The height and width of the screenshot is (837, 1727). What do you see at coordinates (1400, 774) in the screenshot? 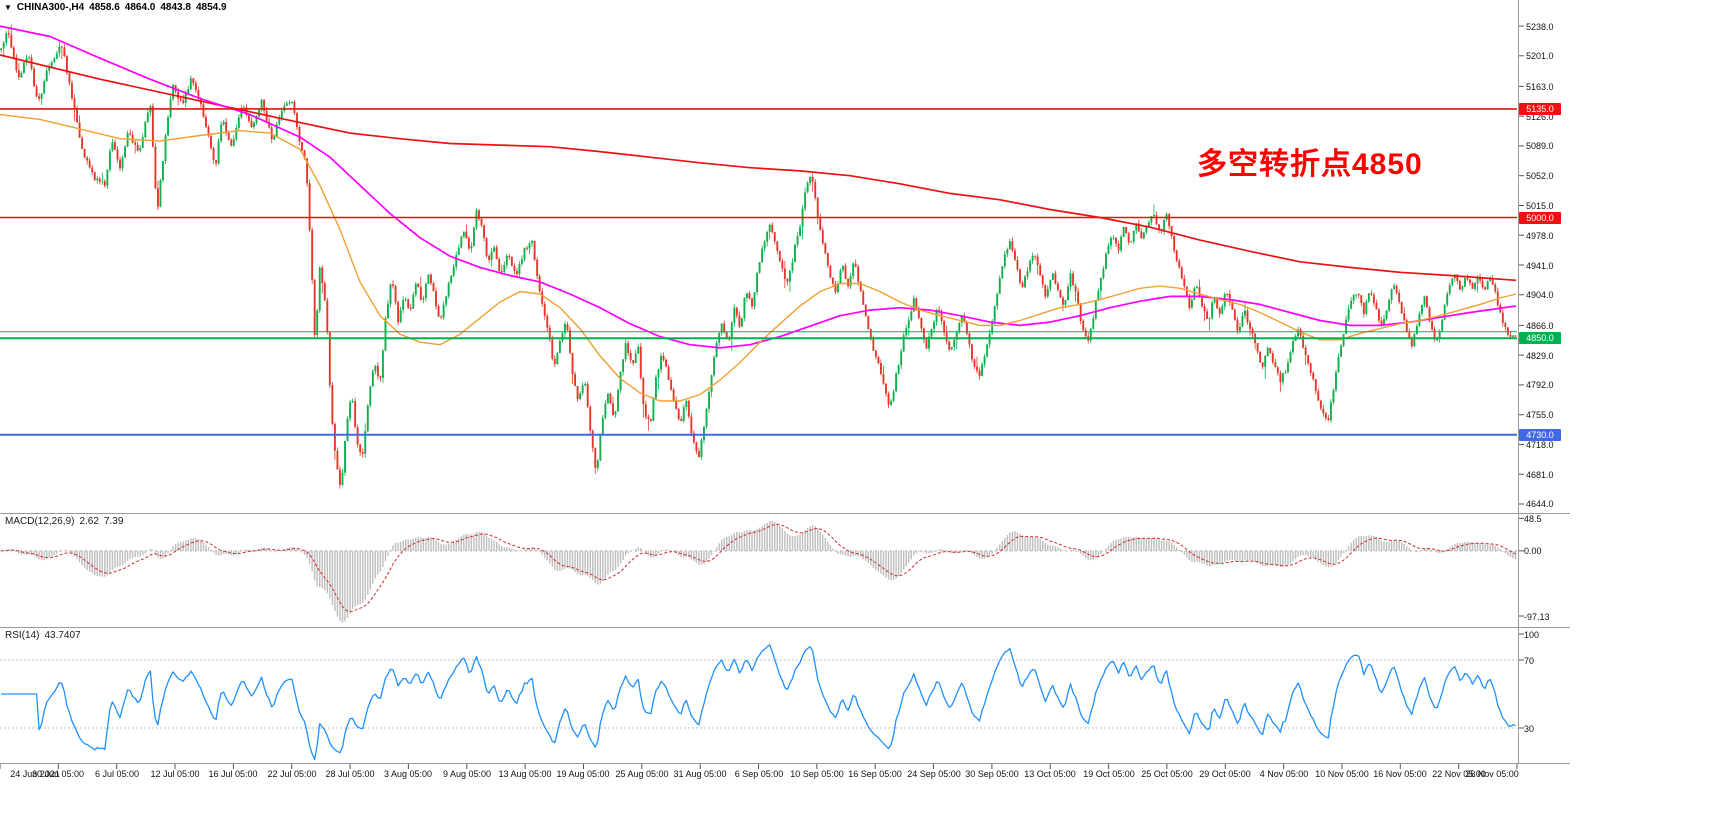
I see `time-tick-label: 16 Nov 05:00` at bounding box center [1400, 774].